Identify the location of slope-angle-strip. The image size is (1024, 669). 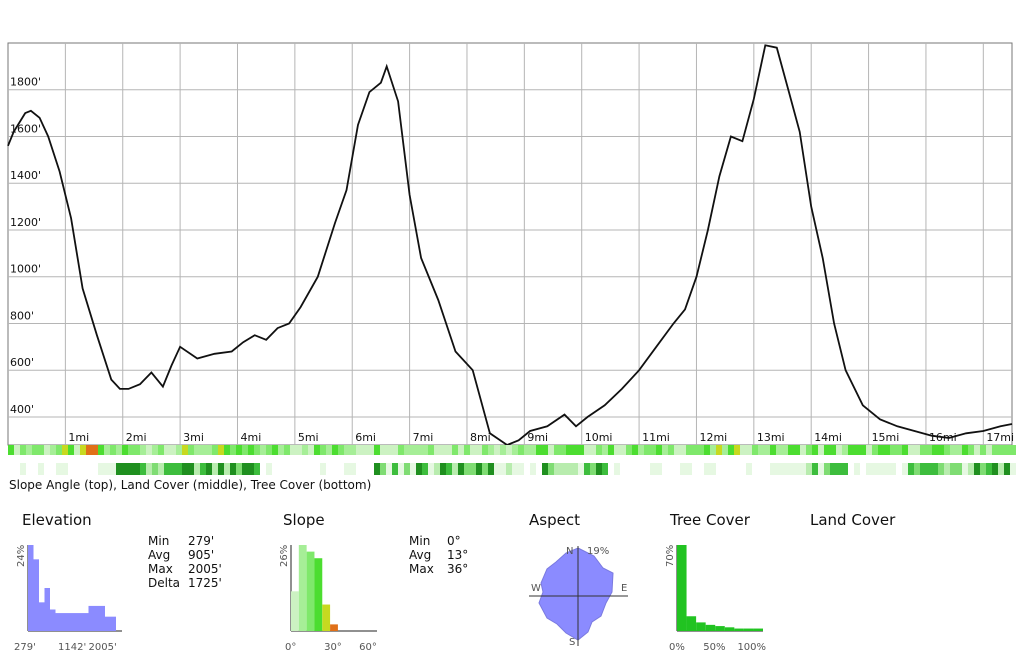
(512, 450).